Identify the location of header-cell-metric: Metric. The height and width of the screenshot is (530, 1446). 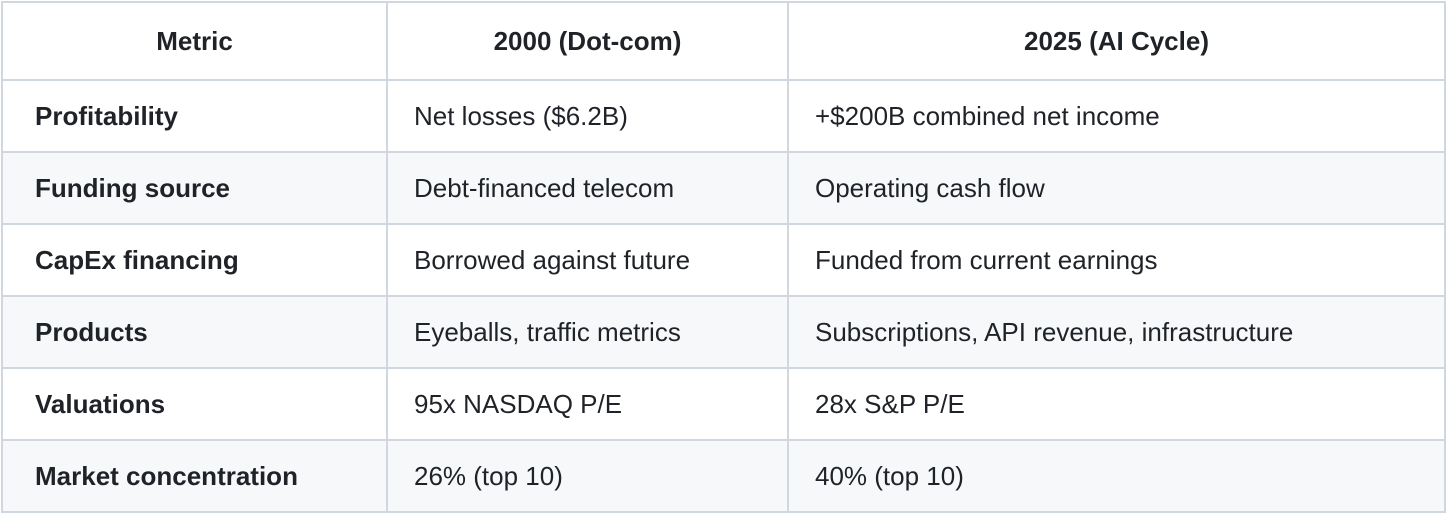
(194, 41).